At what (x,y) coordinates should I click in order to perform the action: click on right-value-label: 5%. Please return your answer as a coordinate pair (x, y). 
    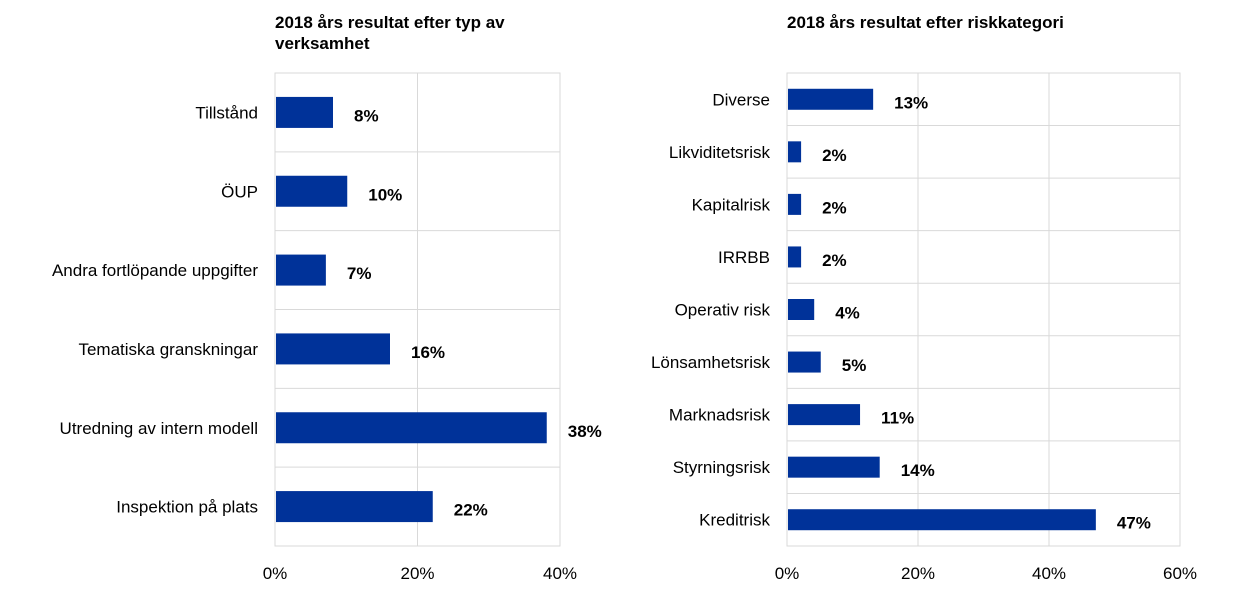
    Looking at the image, I should click on (854, 365).